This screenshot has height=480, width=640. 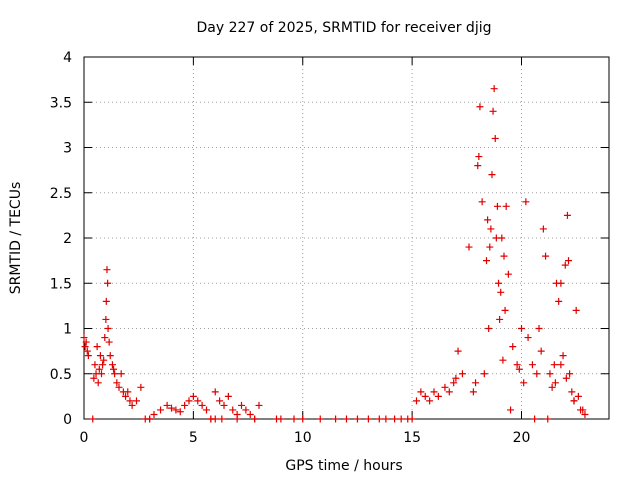 I want to click on y-tick-label: 3.5, so click(x=61, y=103).